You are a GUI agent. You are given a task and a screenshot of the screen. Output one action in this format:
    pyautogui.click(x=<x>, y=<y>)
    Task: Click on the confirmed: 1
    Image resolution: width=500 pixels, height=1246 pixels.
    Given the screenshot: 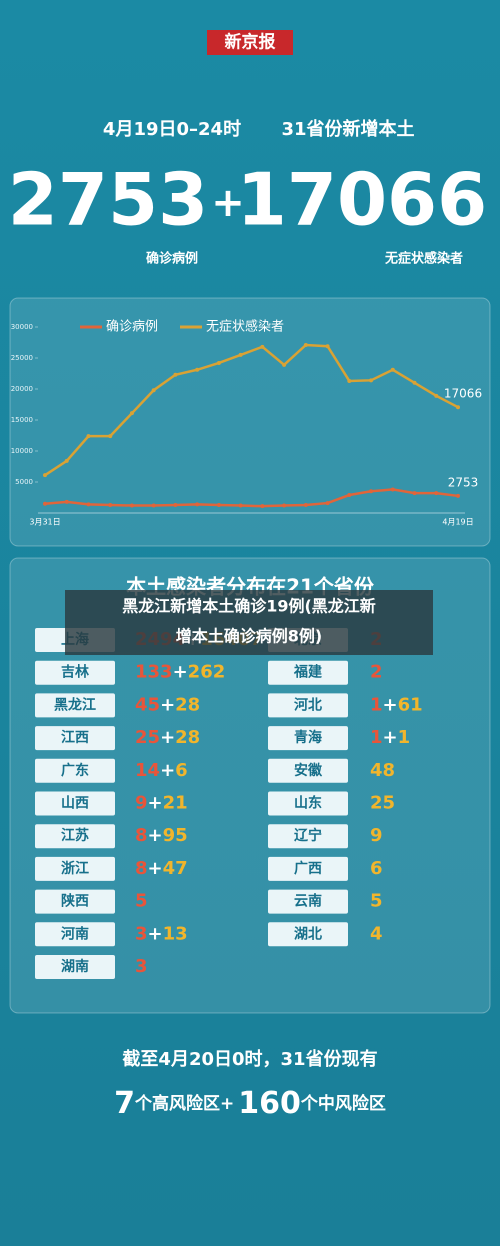 What is the action you would take?
    pyautogui.click(x=376, y=737)
    